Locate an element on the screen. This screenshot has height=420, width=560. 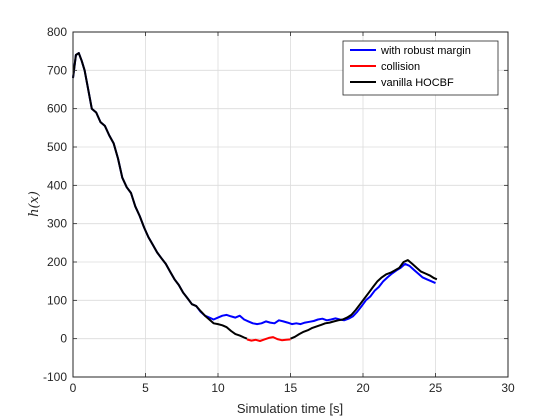
y-tick-label: 100 is located at coordinates (57, 300).